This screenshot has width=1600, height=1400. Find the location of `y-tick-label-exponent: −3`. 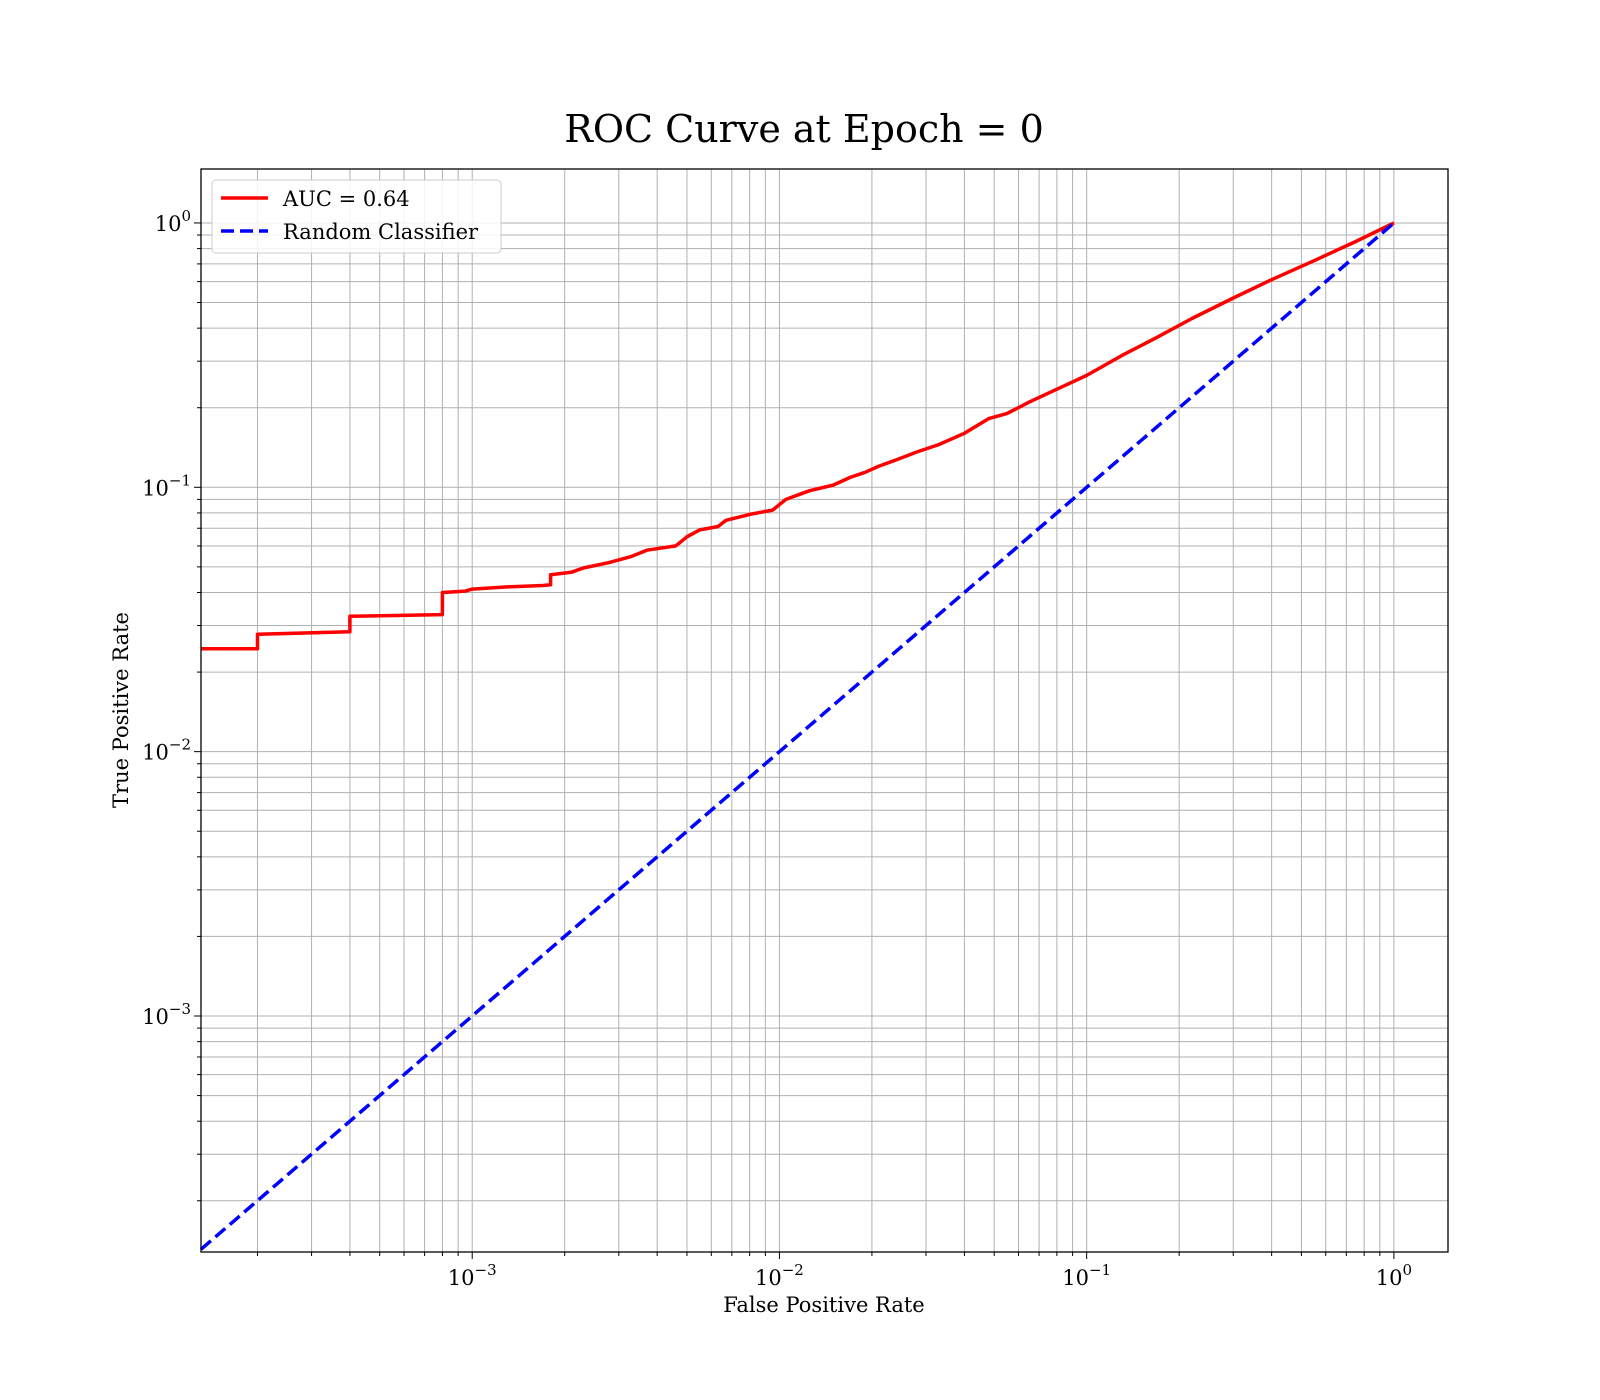

y-tick-label-exponent: −3 is located at coordinates (180, 1009).